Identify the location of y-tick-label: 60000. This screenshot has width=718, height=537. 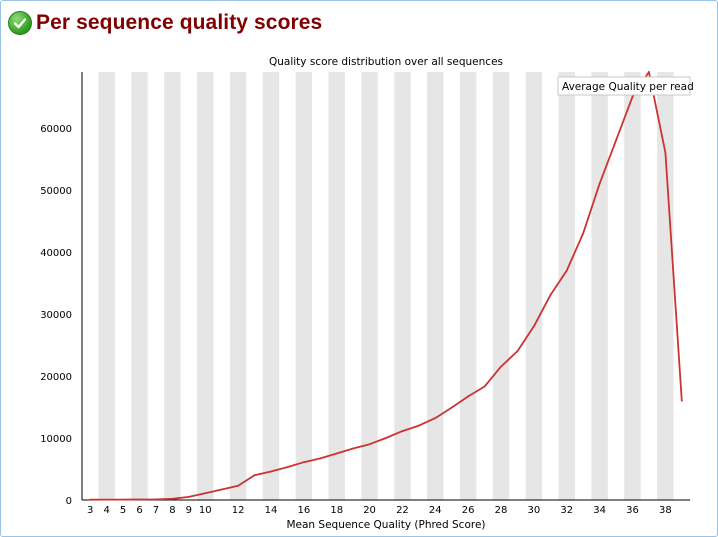
(56, 129).